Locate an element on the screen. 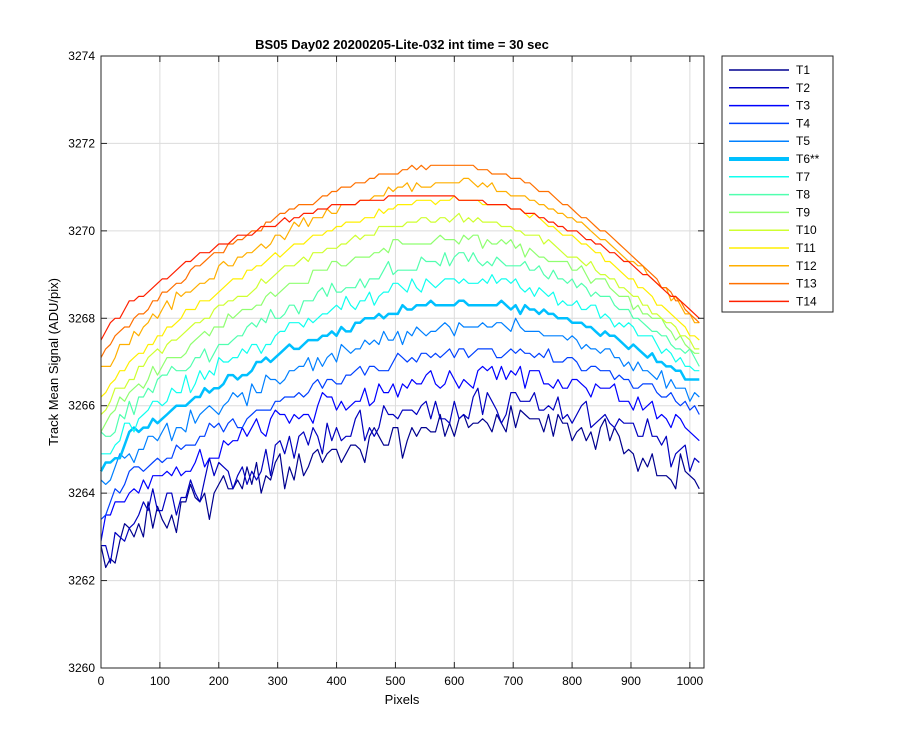 The height and width of the screenshot is (755, 900). x-tick-label: 100 is located at coordinates (160, 681).